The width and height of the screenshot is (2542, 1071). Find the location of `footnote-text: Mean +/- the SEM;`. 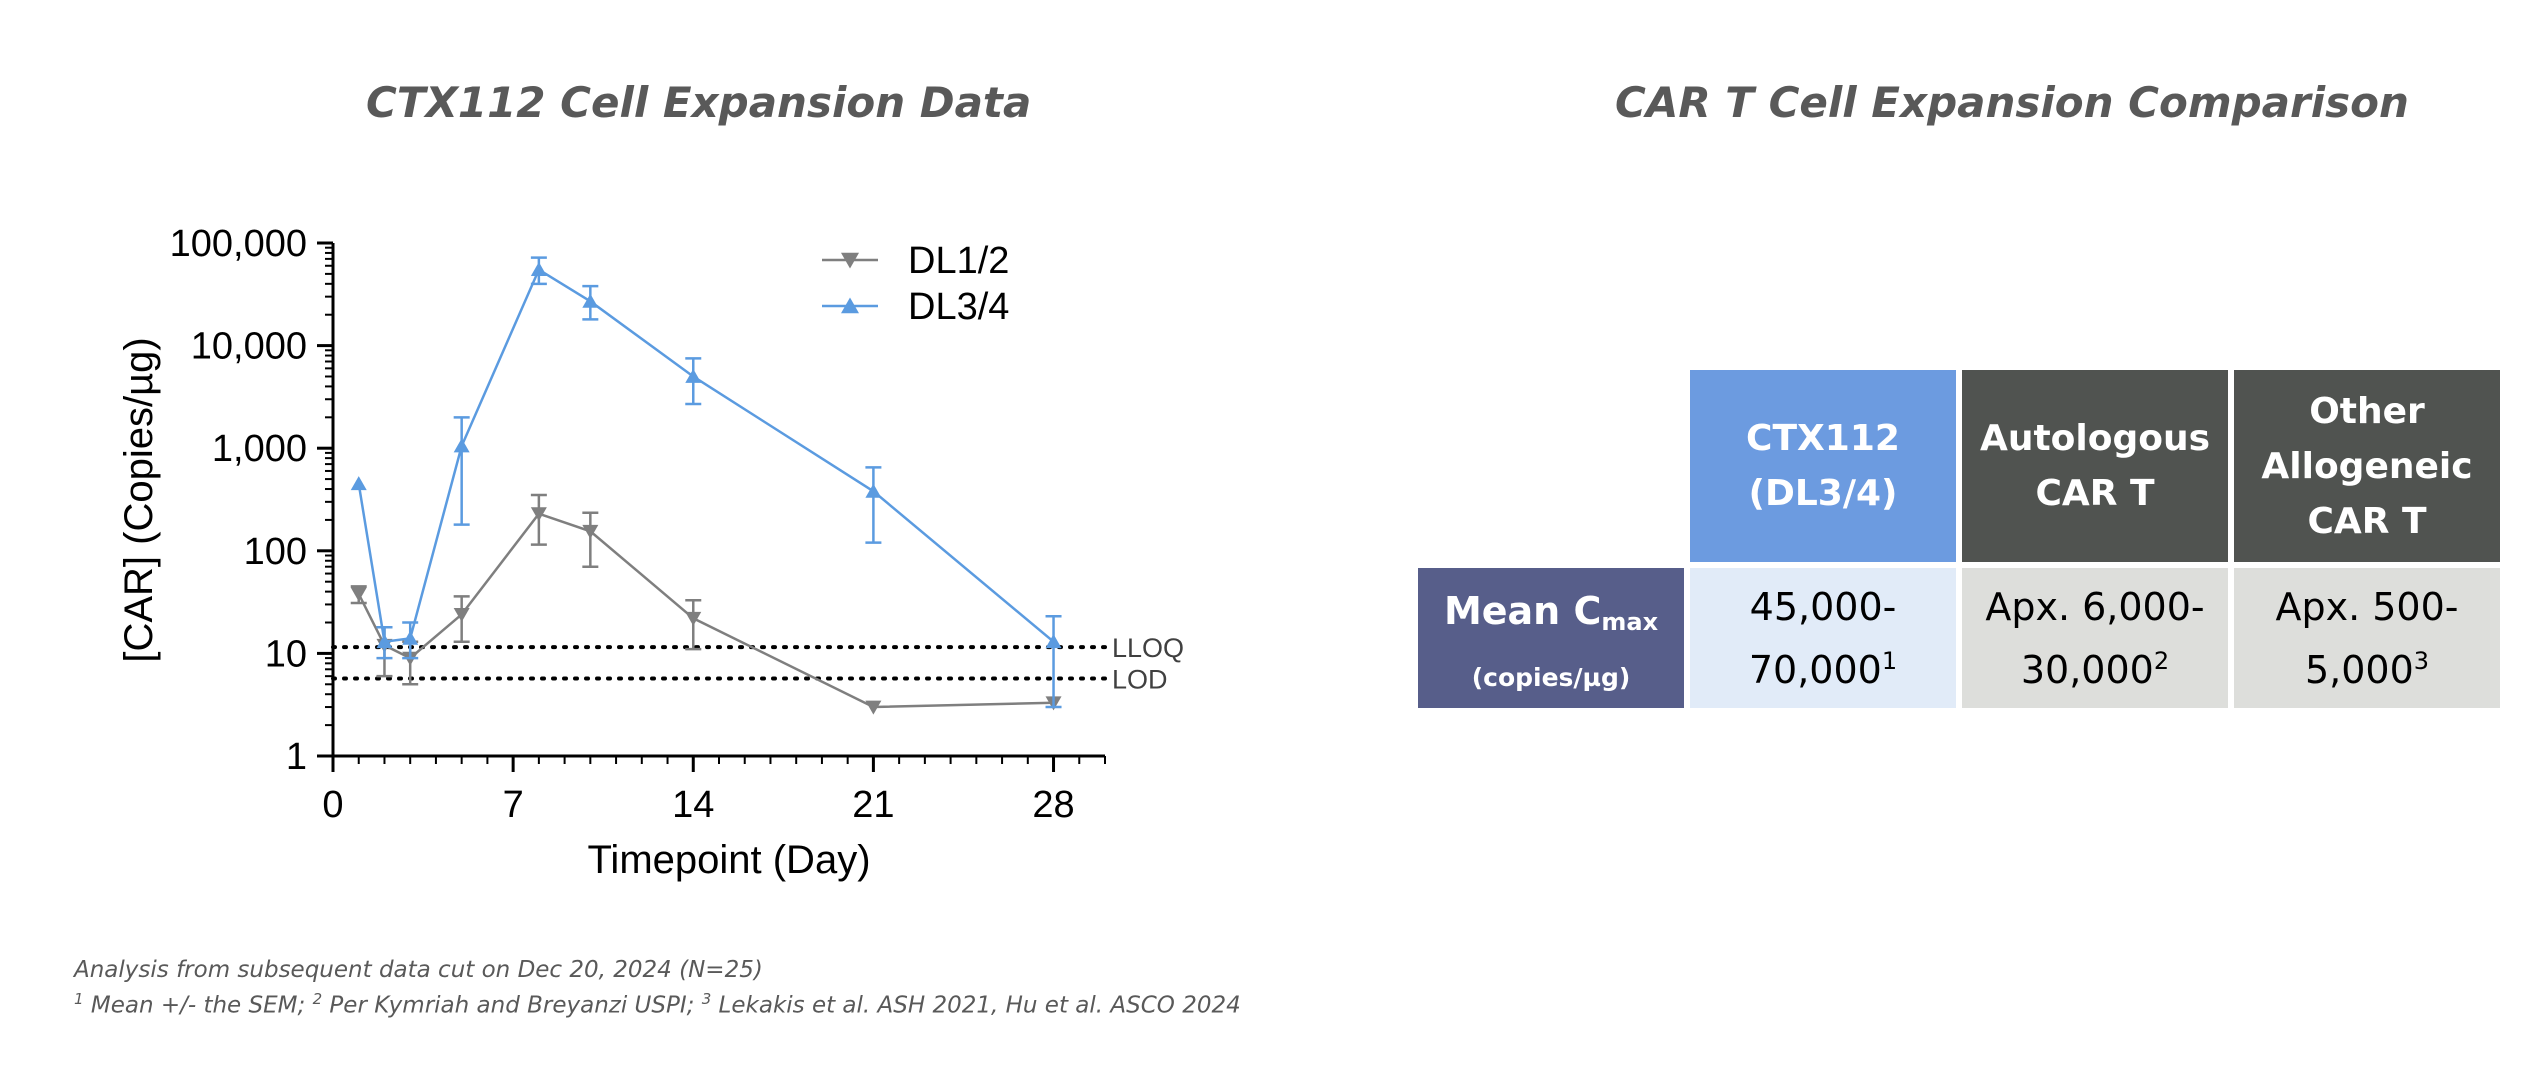

footnote-text: Mean +/- the SEM; is located at coordinates (198, 1005).